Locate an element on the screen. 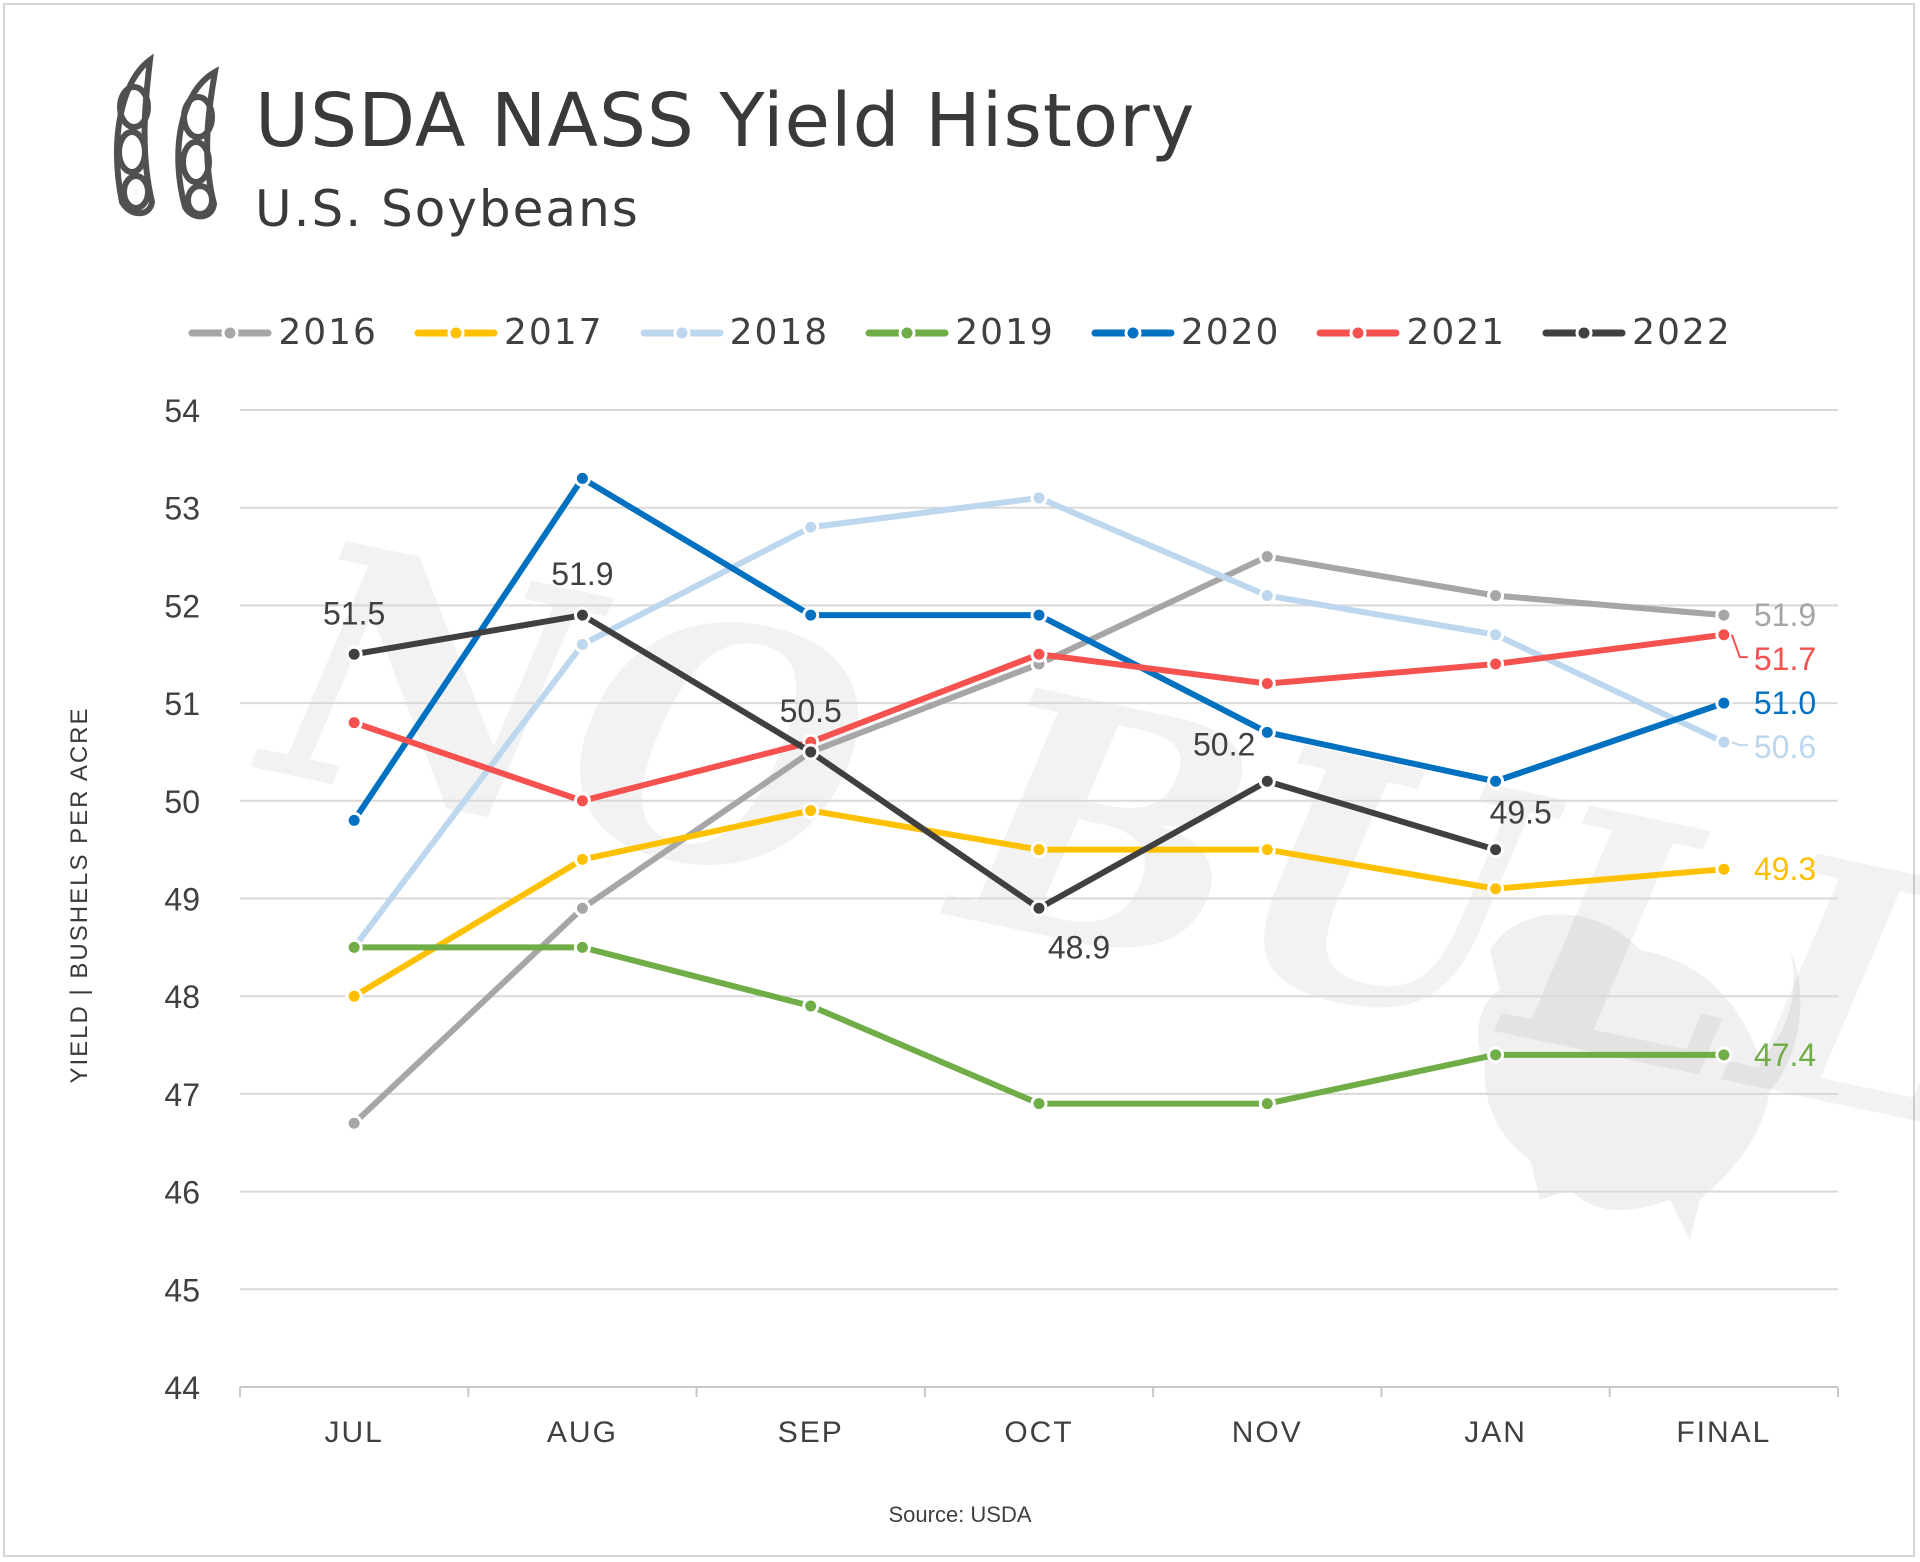 This screenshot has width=1920, height=1562. series-line-2022 is located at coordinates (925, 762).